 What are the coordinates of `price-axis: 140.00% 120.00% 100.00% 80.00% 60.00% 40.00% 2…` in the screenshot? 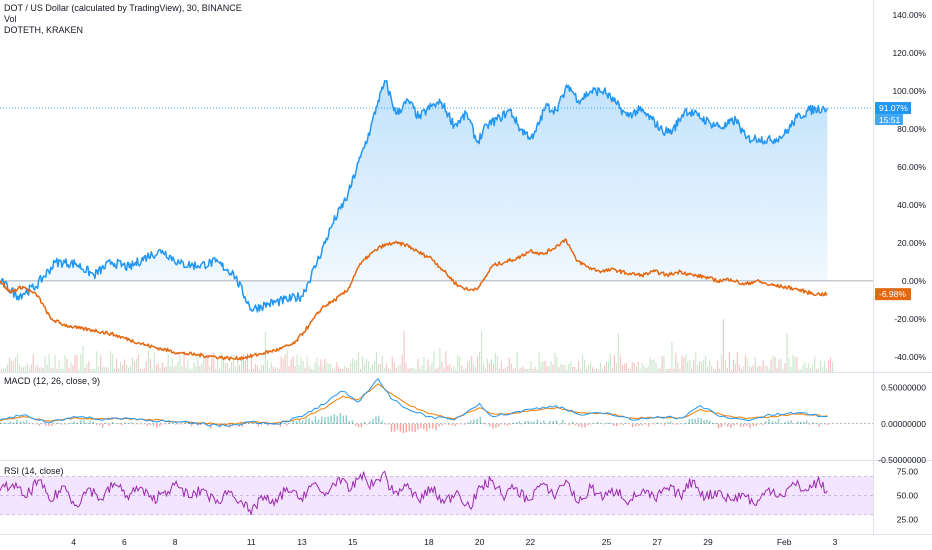 It's located at (902, 267).